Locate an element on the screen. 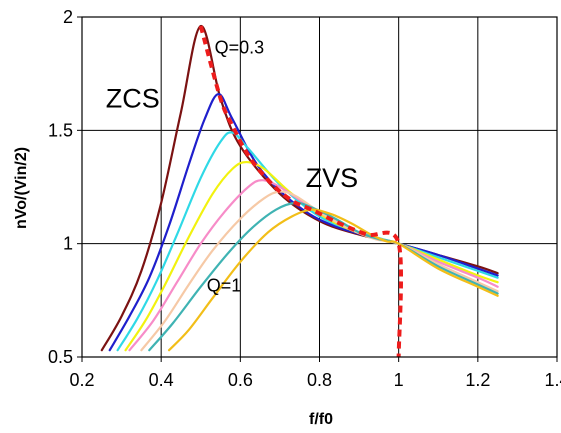  y-tick-label: 1.5 is located at coordinates (60, 130).